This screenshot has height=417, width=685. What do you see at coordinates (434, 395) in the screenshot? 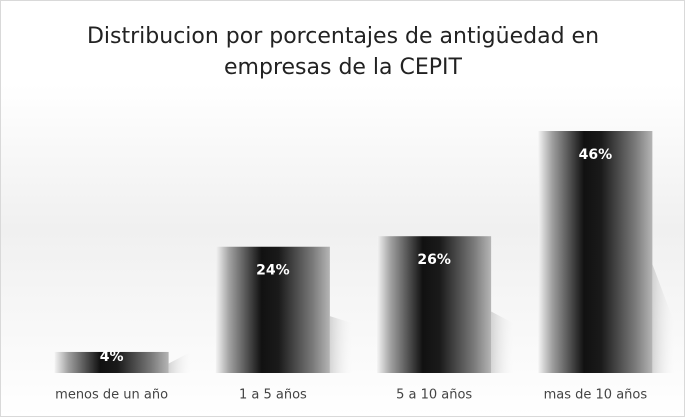
I see `x-tick-label: 5 a 10 años` at bounding box center [434, 395].